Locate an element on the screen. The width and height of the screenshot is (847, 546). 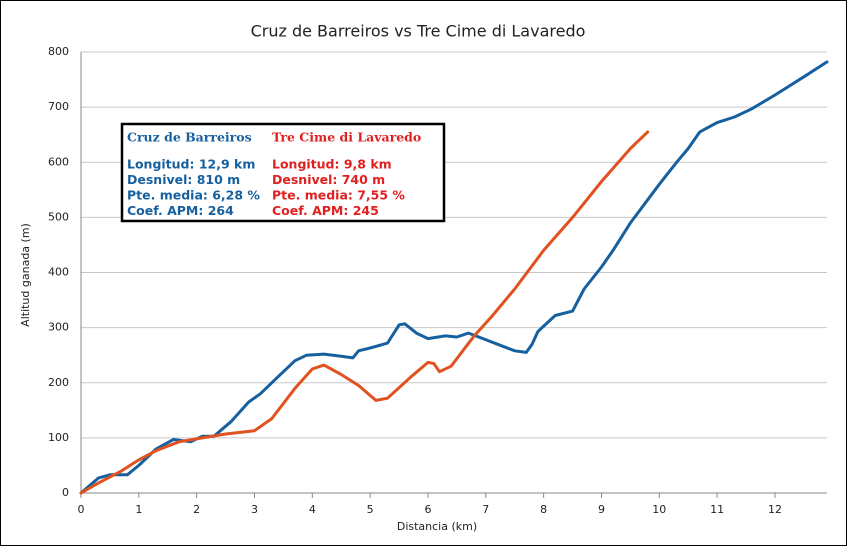
y-tick-label: 100 is located at coordinates (58, 437).